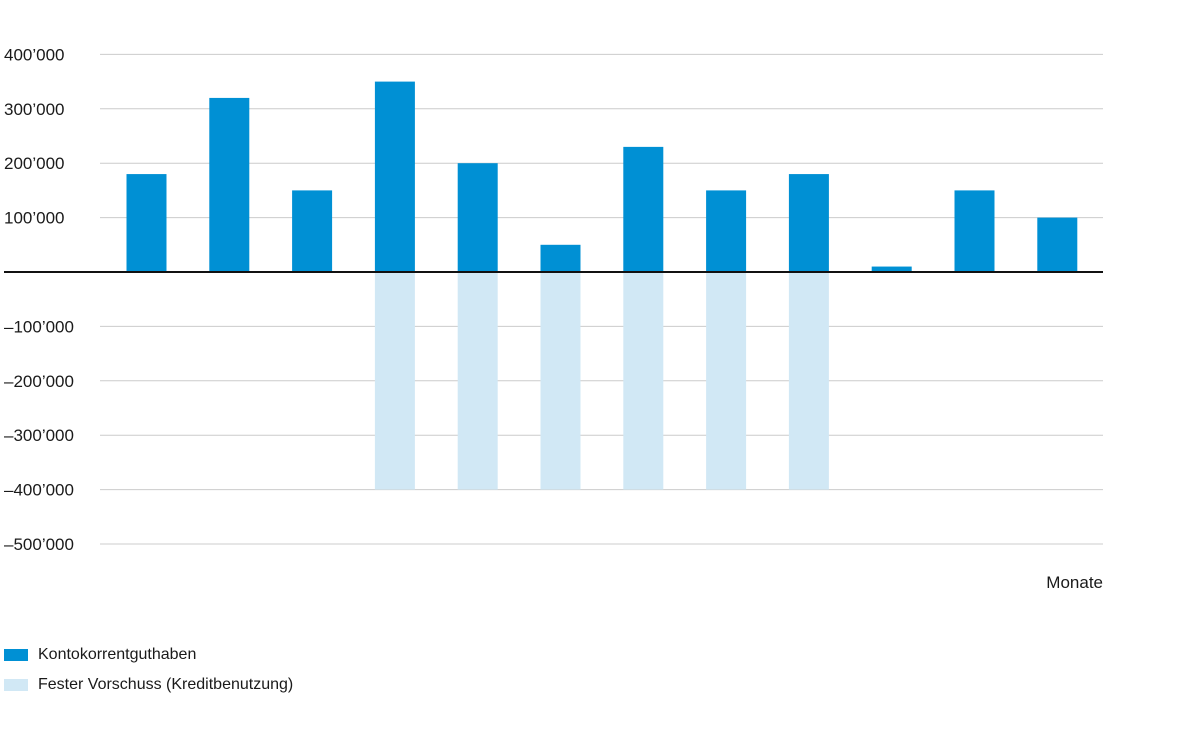 The width and height of the screenshot is (1200, 740). Describe the element at coordinates (16, 655) in the screenshot. I see `legend-swatch-kontokorrentguthaben` at that location.